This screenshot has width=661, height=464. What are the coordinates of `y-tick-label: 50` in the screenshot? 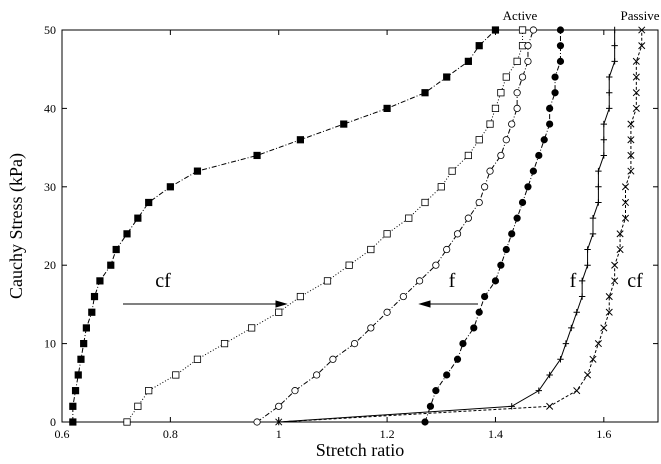 It's located at (50, 30).